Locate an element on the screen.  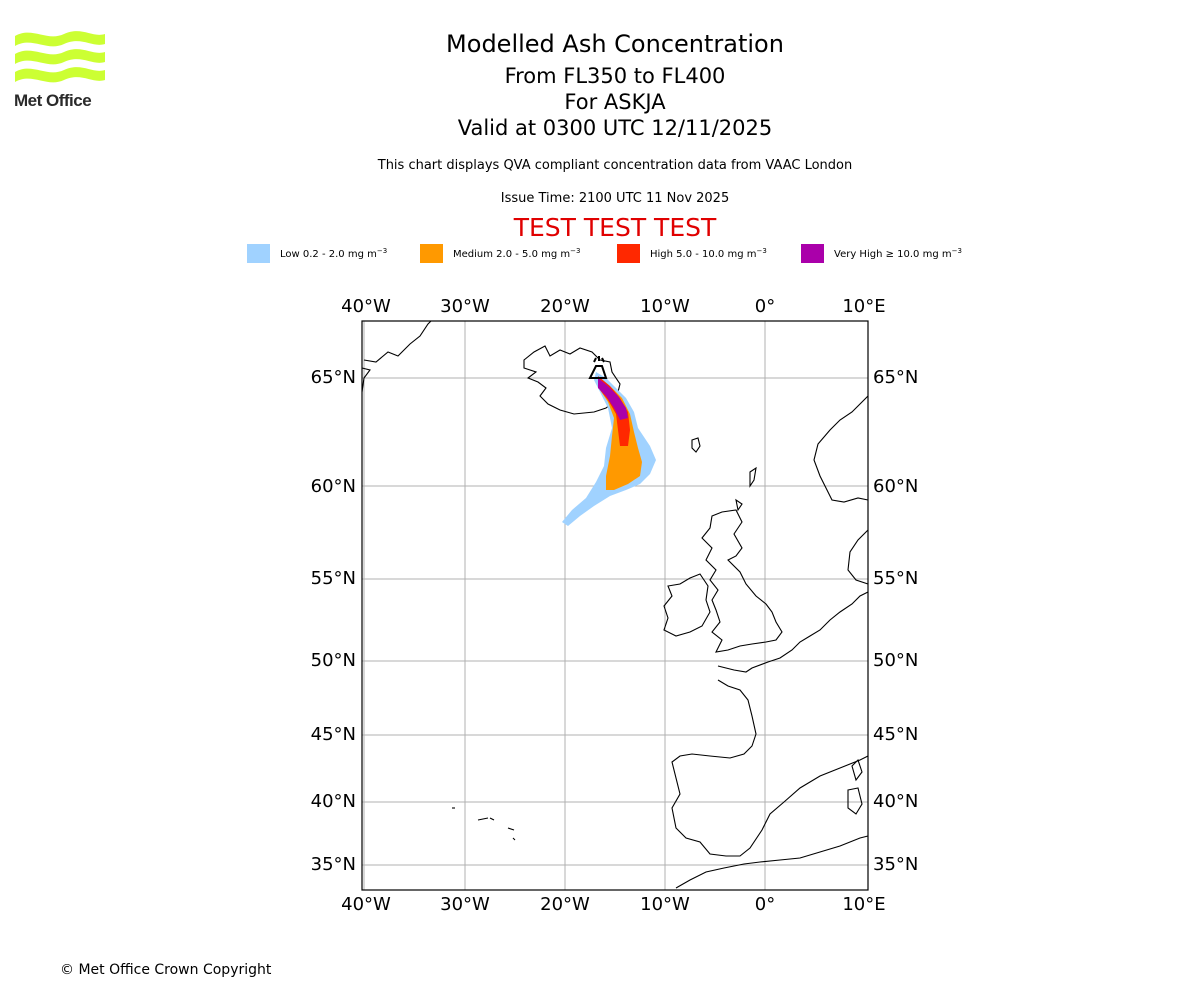
lon-label-top-40w: 40°W is located at coordinates (366, 306).